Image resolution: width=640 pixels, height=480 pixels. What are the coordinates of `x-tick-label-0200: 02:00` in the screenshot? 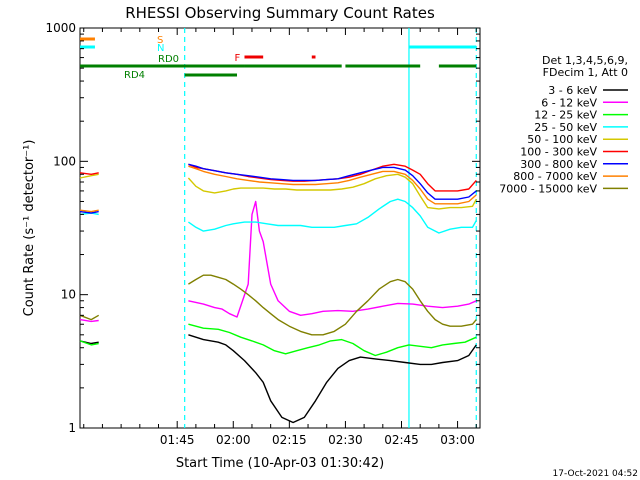 It's located at (233, 440).